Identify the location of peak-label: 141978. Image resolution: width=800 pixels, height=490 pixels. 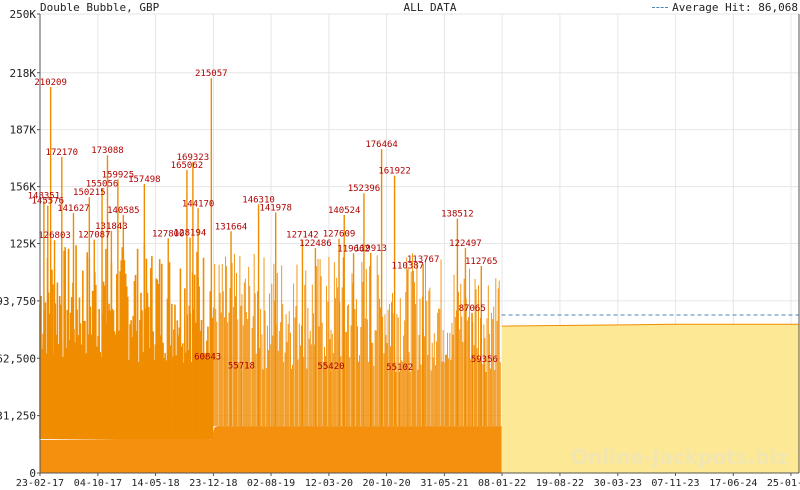
(275, 208).